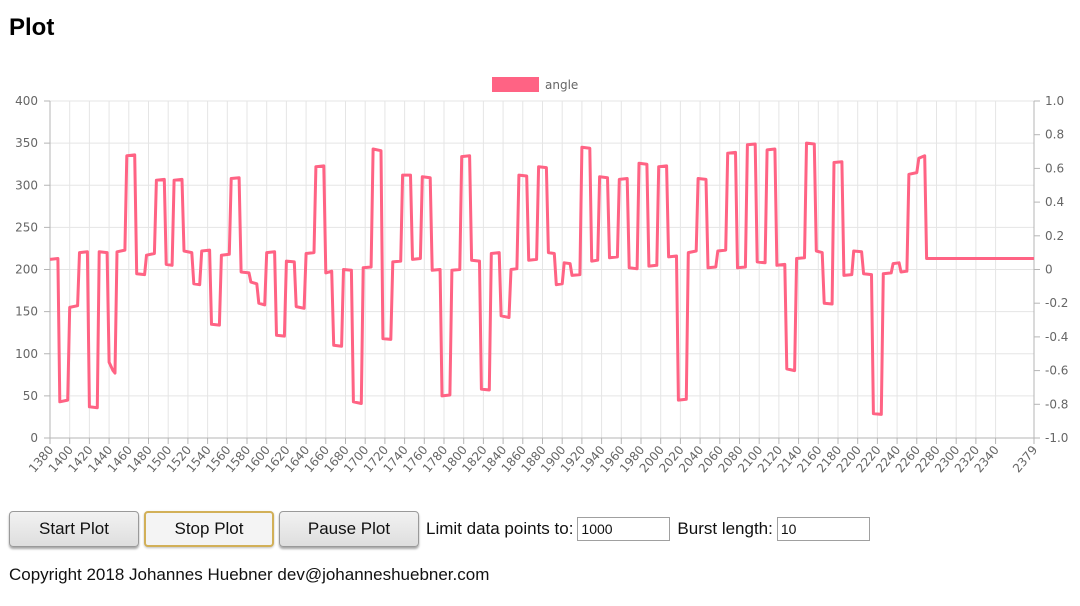 This screenshot has width=1080, height=606. I want to click on y-left-tick-label: 300, so click(26, 185).